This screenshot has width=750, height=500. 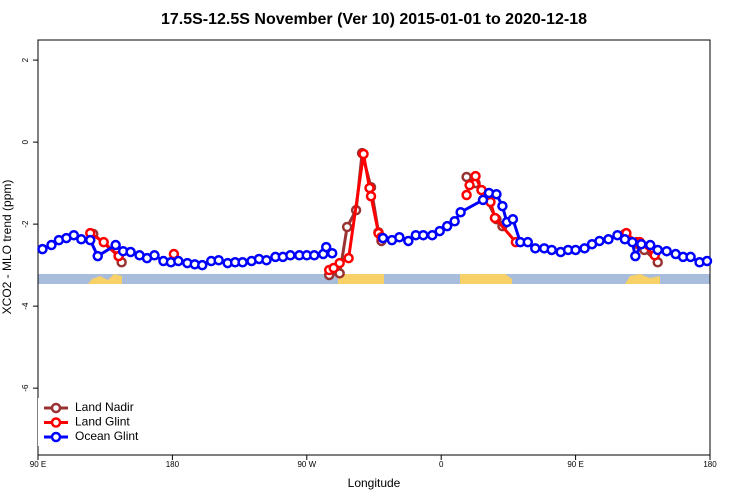 I want to click on legend-label: Land Nadir, so click(x=104, y=407).